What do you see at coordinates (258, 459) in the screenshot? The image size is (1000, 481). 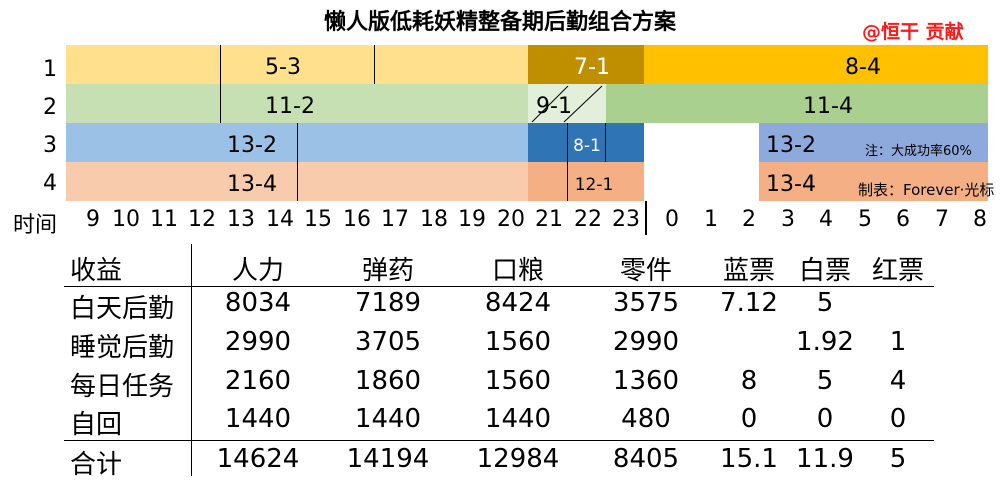 I see `table-total-cell: 14624` at bounding box center [258, 459].